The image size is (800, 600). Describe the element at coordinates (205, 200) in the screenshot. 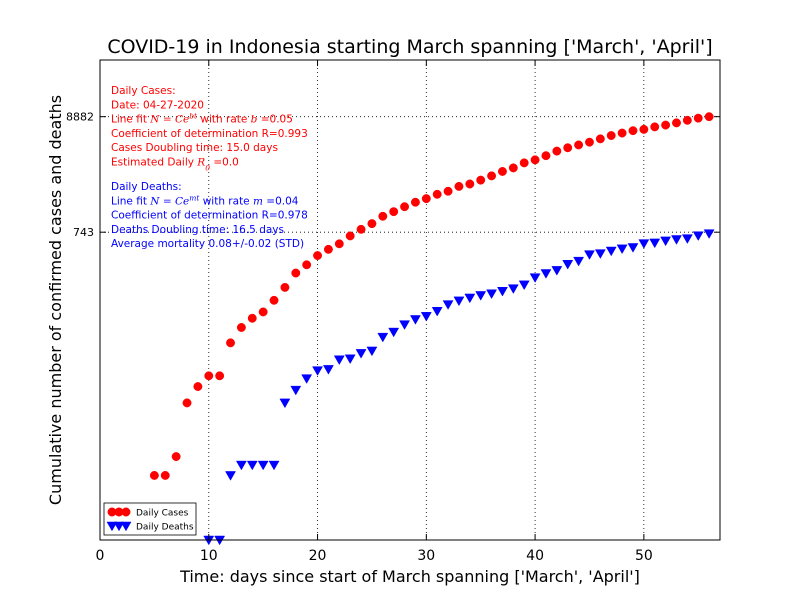

I see `deaths-annotation-line: Line fit N = Cemt with rate m =0.04` at that location.